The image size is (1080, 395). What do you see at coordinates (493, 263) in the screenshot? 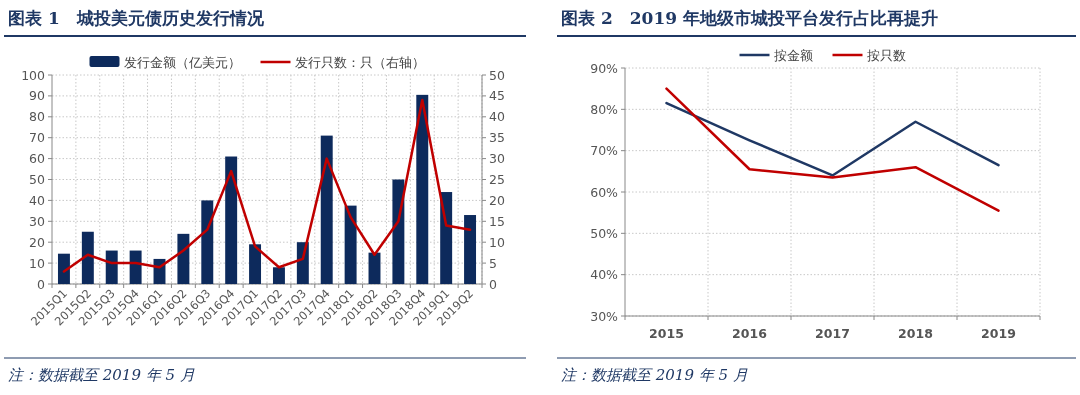
I see `y2-tick-label: 5` at bounding box center [493, 263].